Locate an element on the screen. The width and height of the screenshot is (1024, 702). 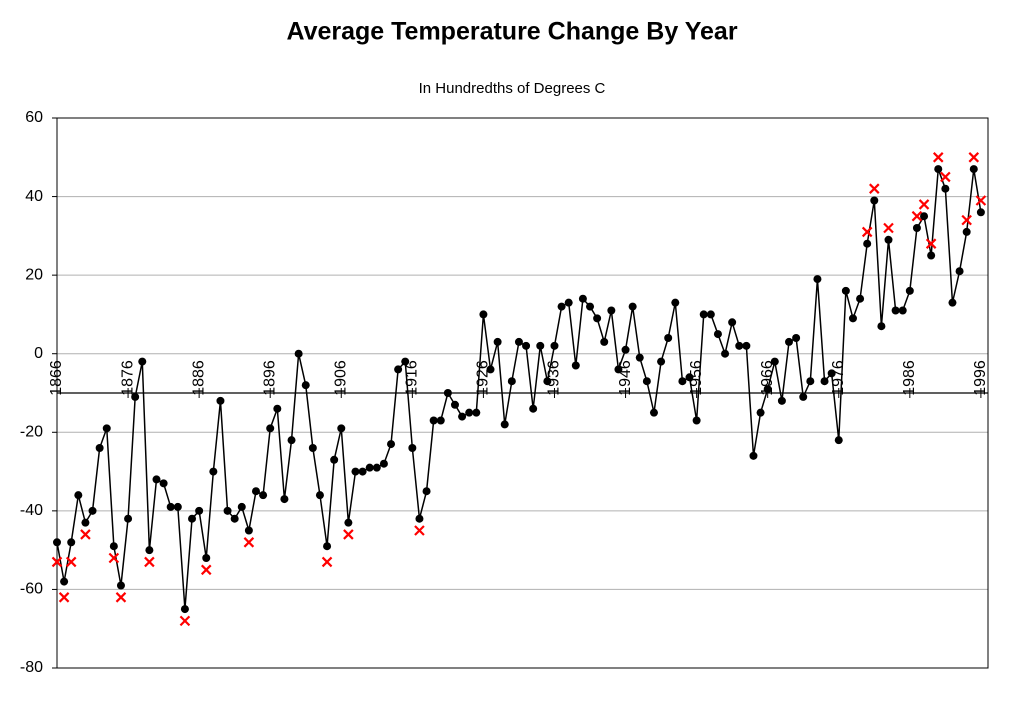
x-tick-label: 1896 is located at coordinates (269, 378).